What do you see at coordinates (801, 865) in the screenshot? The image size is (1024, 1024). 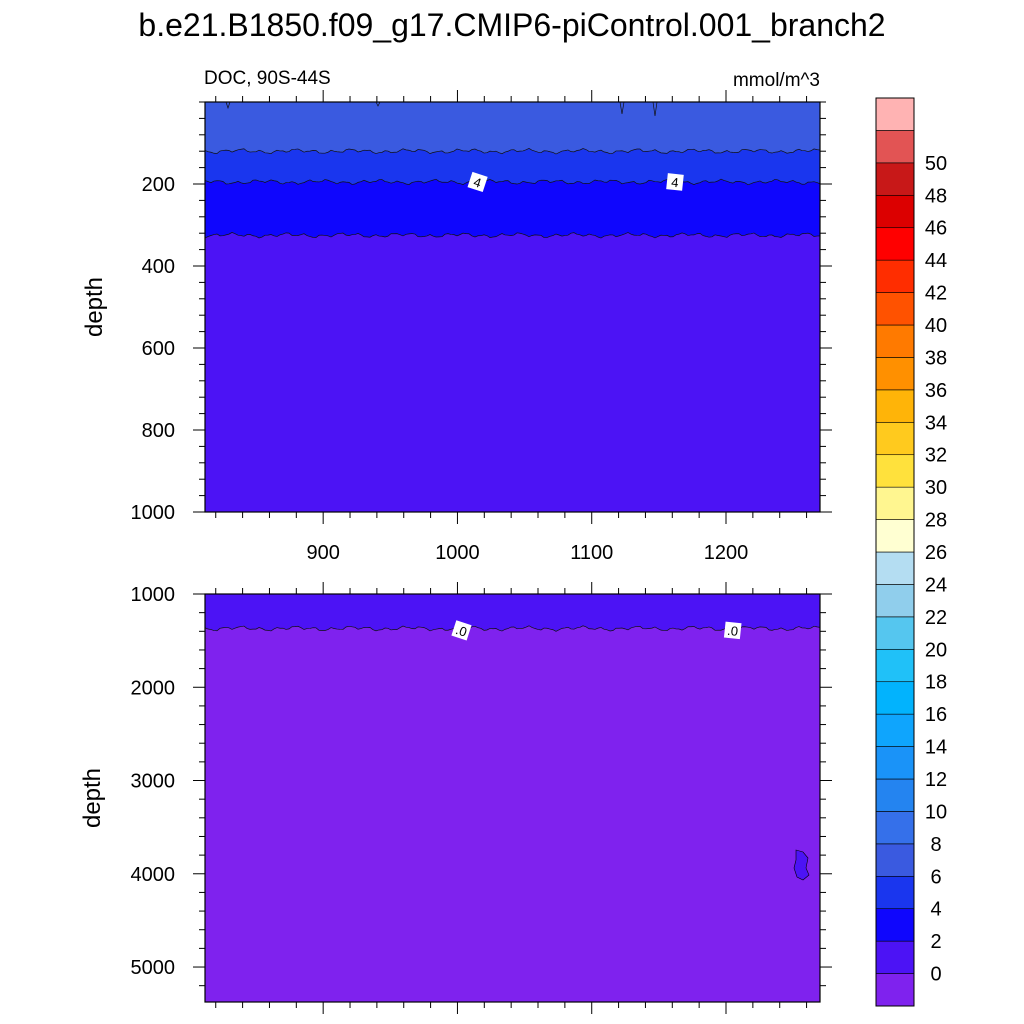 I see `lower-anomaly-patch` at bounding box center [801, 865].